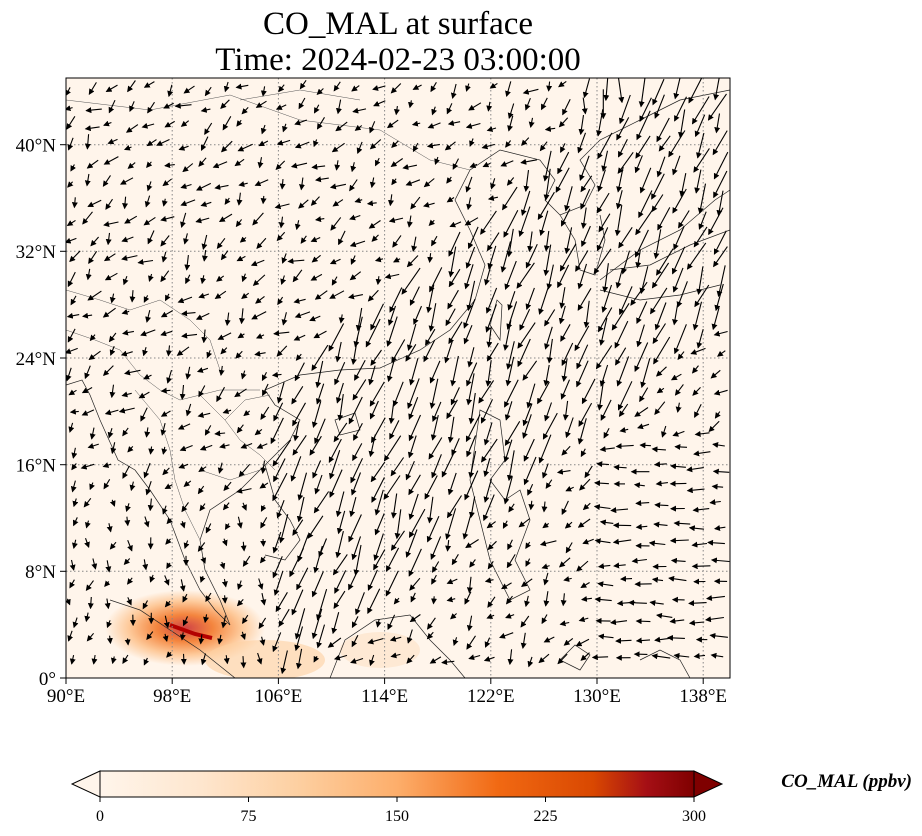  I want to click on y-tick-label: 40°N, so click(36, 146).